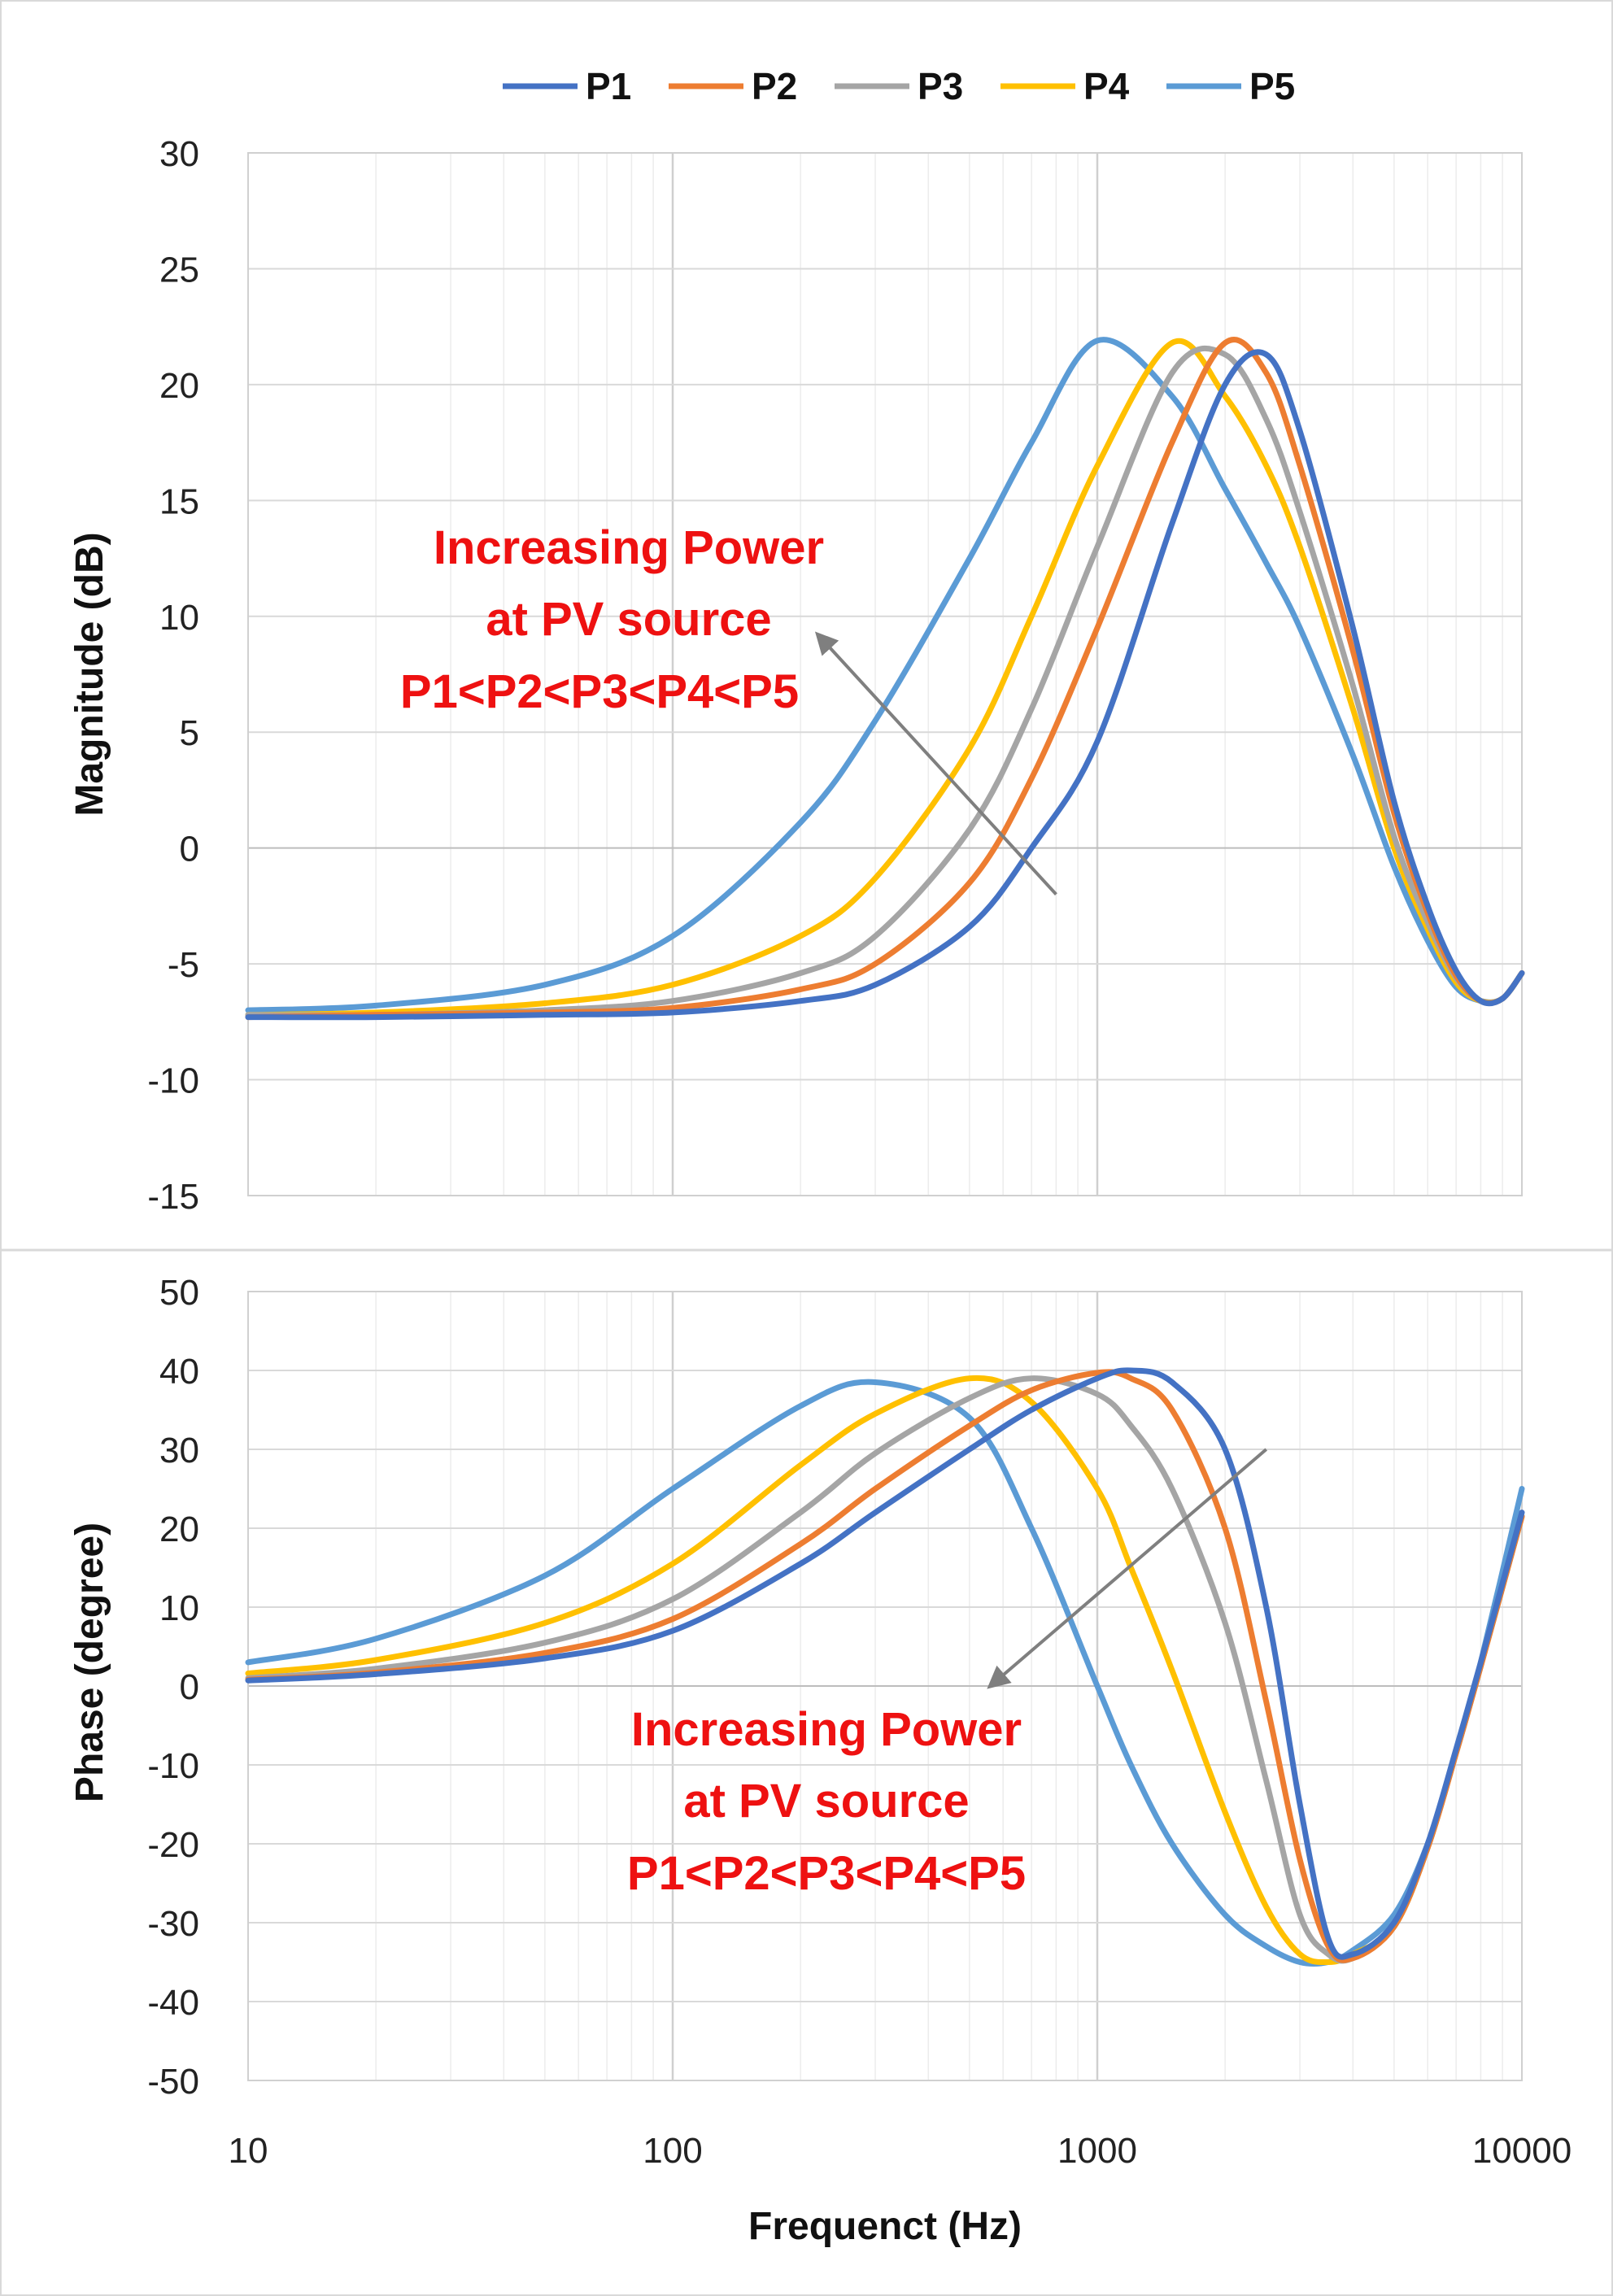 This screenshot has height=2296, width=1613. I want to click on phase-y-tick-label: 40, so click(179, 1372).